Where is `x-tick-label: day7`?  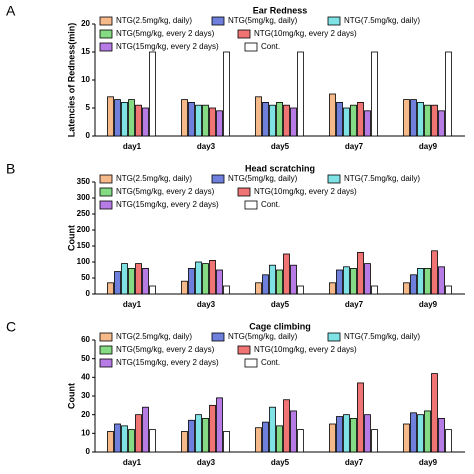 x-tick-label: day7 is located at coordinates (354, 304).